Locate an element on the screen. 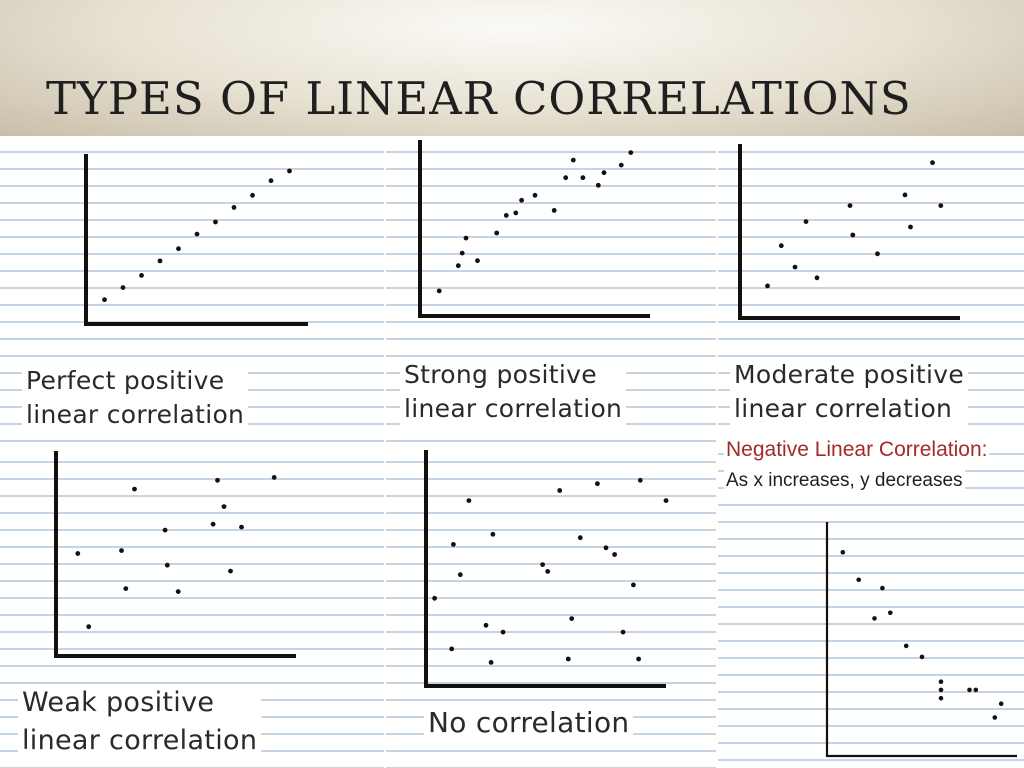 This screenshot has width=1024, height=768. chart-label-moderate-positive: Moderate positive linear correlation is located at coordinates (849, 392).